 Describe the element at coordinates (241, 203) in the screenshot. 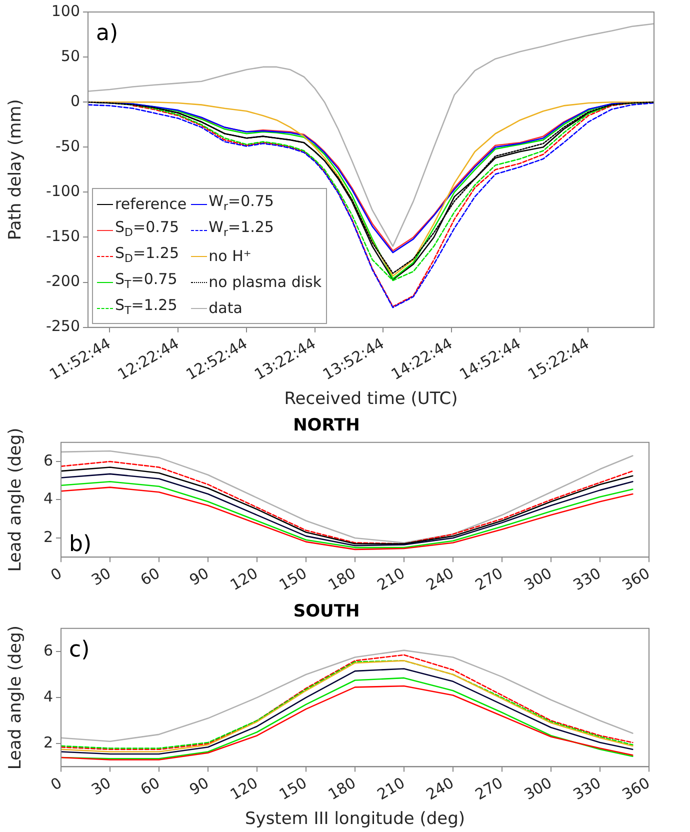

I see `legend-label: W$_{r}$=0.75` at that location.